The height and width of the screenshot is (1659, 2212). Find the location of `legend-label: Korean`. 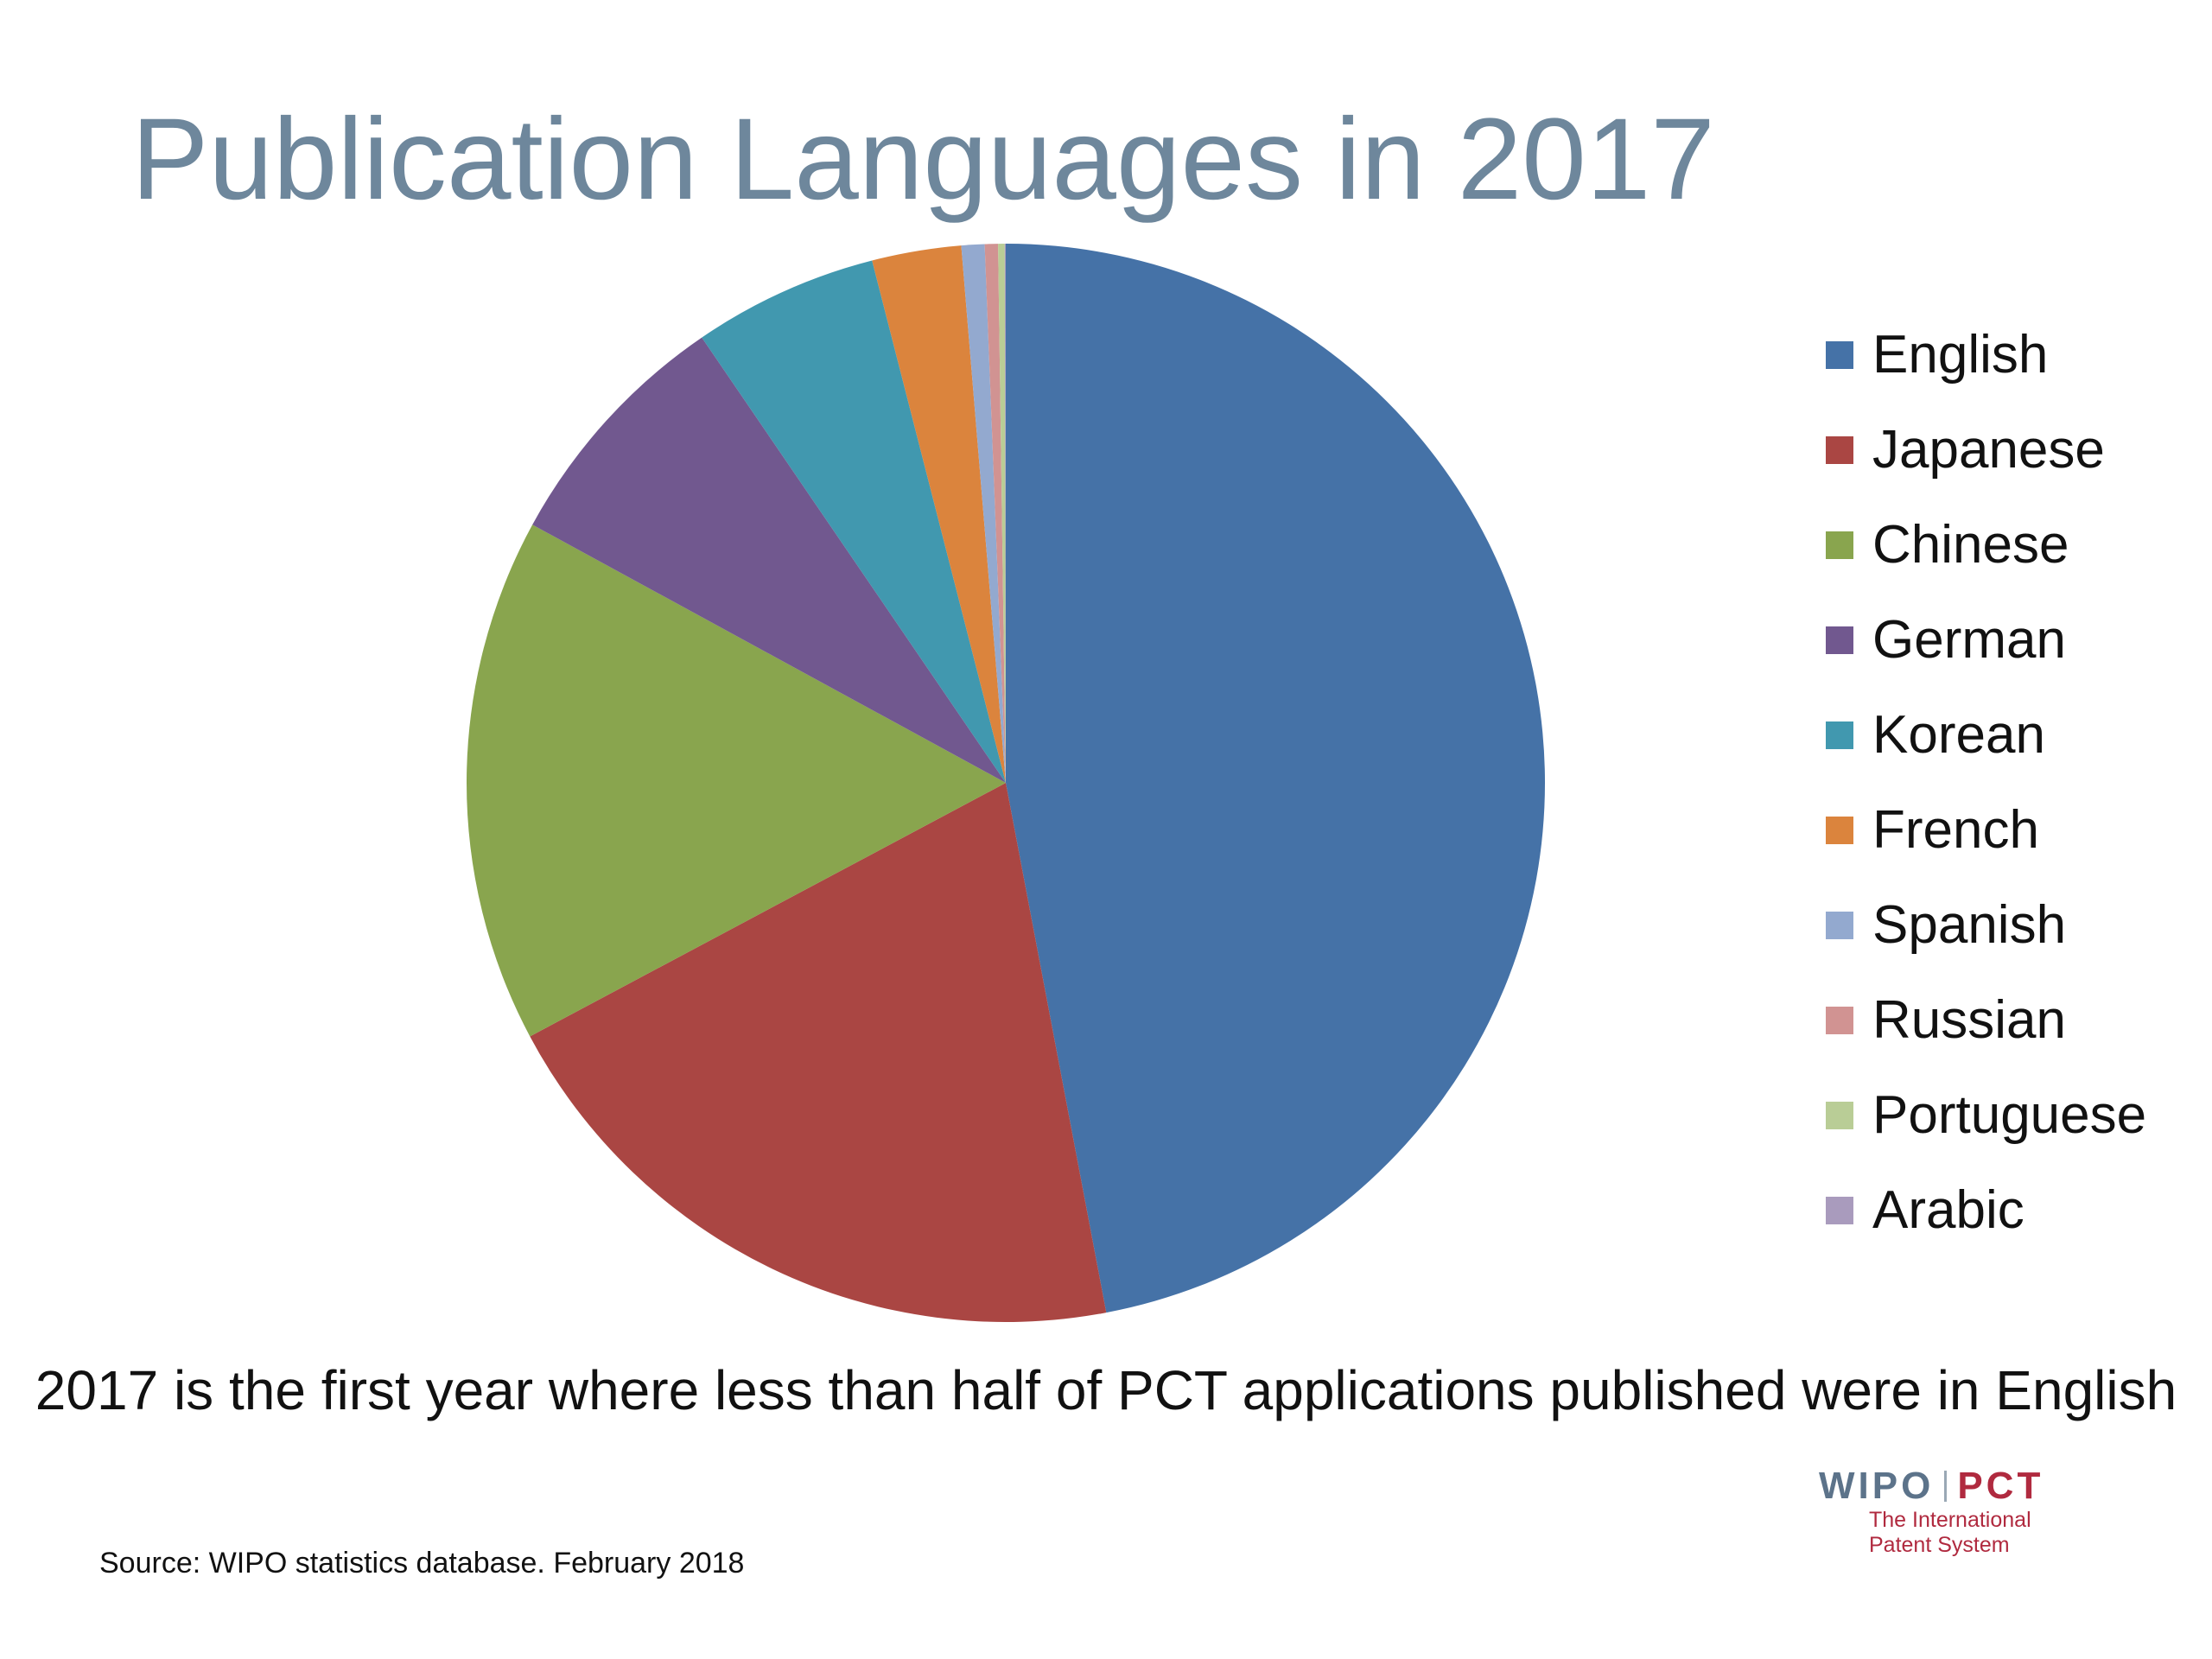

legend-label: Korean is located at coordinates (1958, 735).